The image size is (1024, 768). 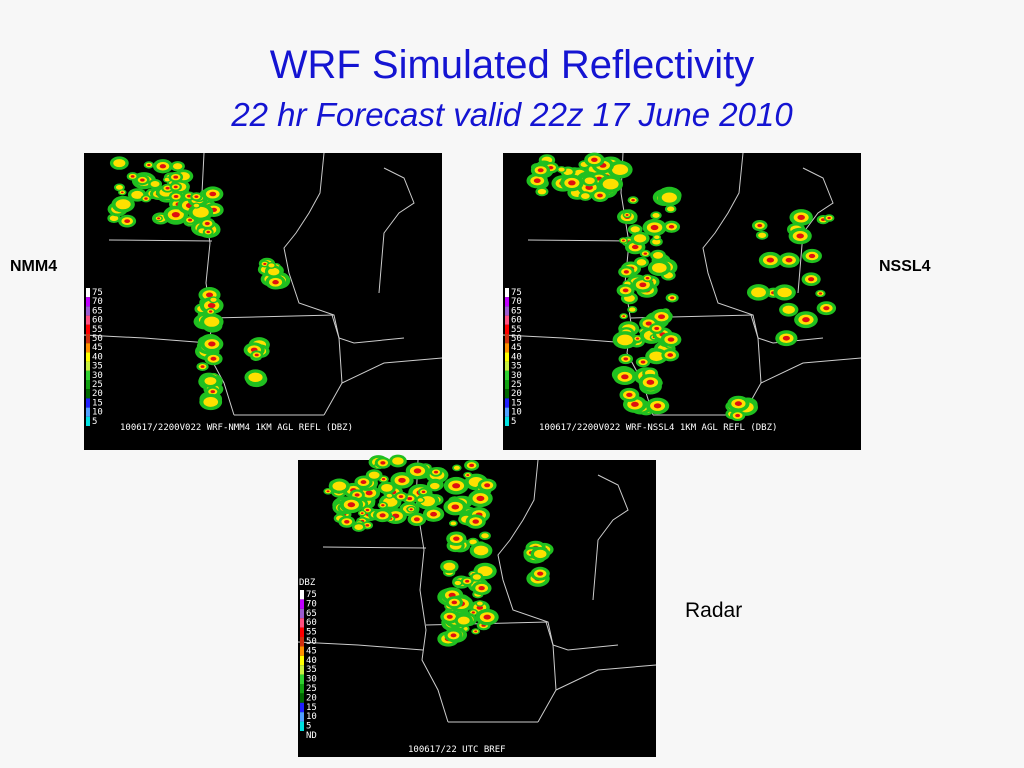 I want to click on legend-label: 55, so click(x=97, y=330).